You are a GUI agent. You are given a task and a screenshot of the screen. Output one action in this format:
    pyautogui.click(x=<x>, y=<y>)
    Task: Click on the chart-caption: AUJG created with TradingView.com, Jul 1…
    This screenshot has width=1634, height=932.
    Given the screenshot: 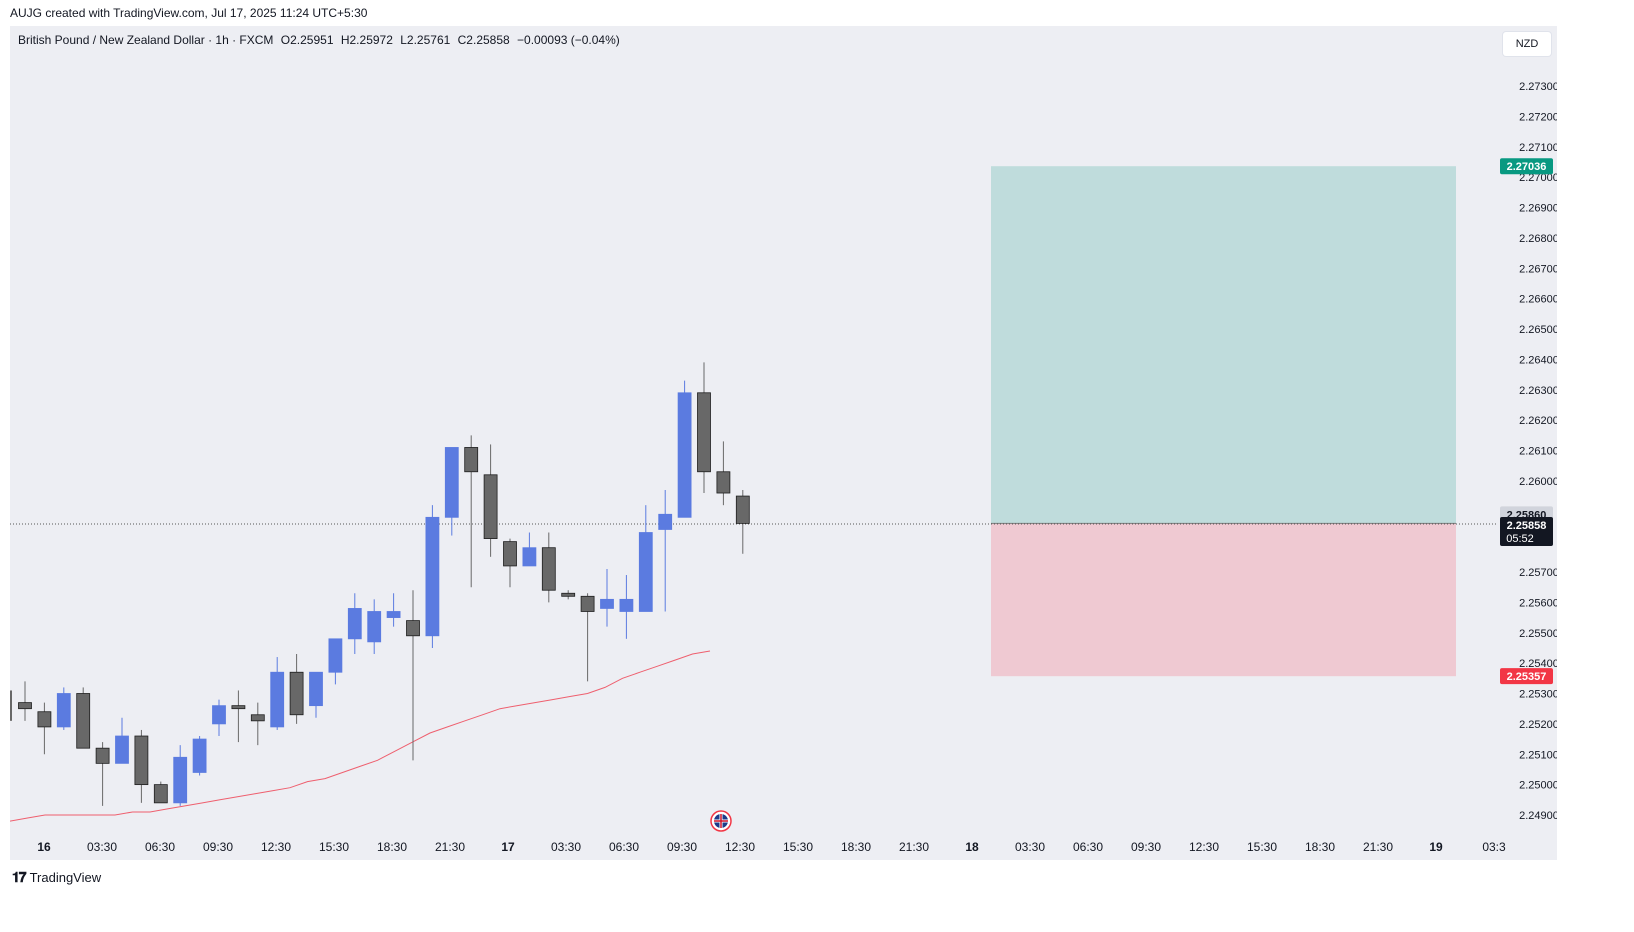 What is the action you would take?
    pyautogui.click(x=189, y=13)
    